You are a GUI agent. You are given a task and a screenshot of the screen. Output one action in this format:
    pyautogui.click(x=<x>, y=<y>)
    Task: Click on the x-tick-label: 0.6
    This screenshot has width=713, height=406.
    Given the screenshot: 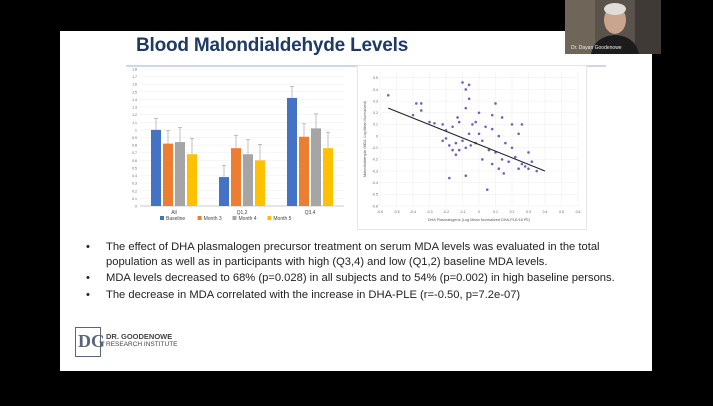 What is the action you would take?
    pyautogui.click(x=578, y=212)
    